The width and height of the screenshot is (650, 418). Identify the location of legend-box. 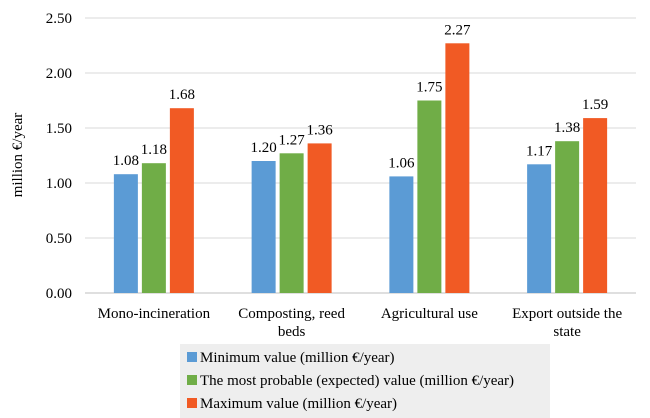
(365, 381).